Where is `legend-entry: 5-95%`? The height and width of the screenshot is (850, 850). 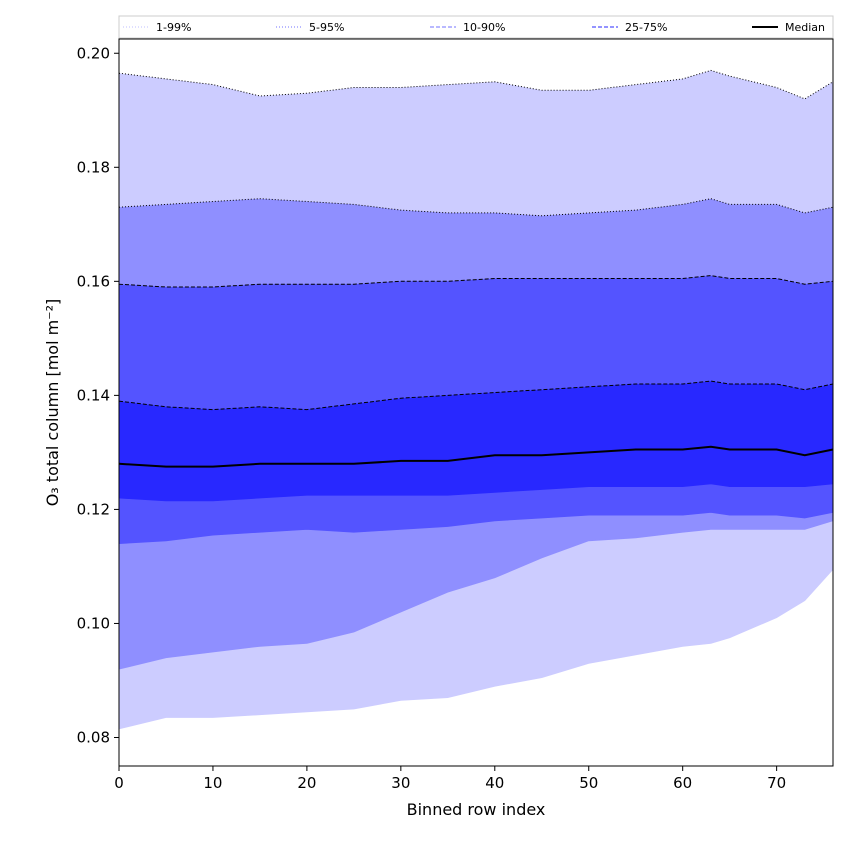 legend-entry: 5-95% is located at coordinates (310, 27).